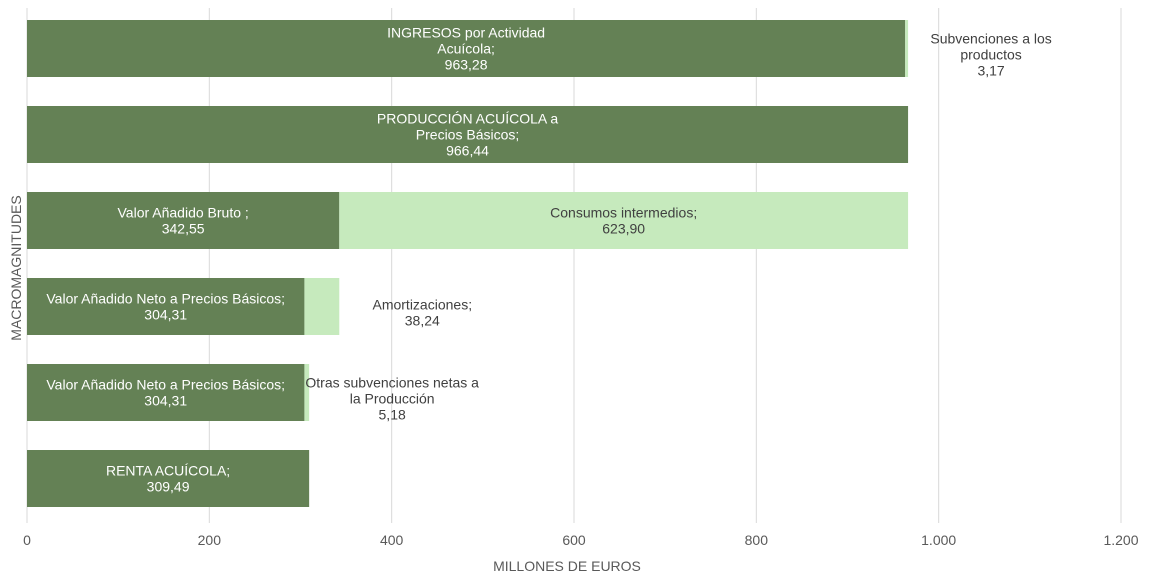 This screenshot has height=577, width=1149. What do you see at coordinates (990, 55) in the screenshot?
I see `bar-secondary-label: Subvenciones a los productos 3,17` at bounding box center [990, 55].